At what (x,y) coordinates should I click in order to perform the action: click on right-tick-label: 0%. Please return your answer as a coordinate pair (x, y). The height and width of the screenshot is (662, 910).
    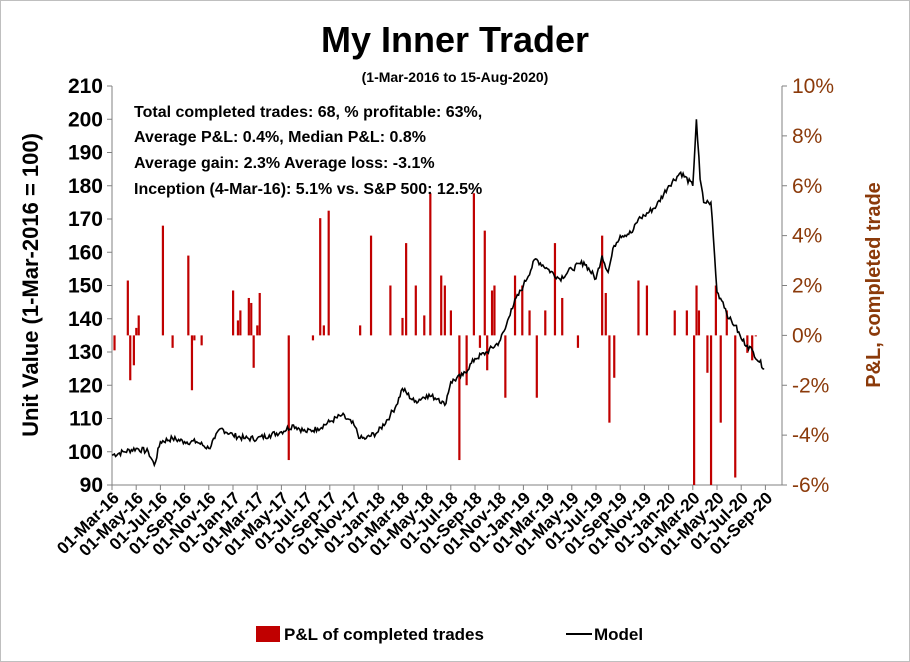
    Looking at the image, I should click on (807, 335).